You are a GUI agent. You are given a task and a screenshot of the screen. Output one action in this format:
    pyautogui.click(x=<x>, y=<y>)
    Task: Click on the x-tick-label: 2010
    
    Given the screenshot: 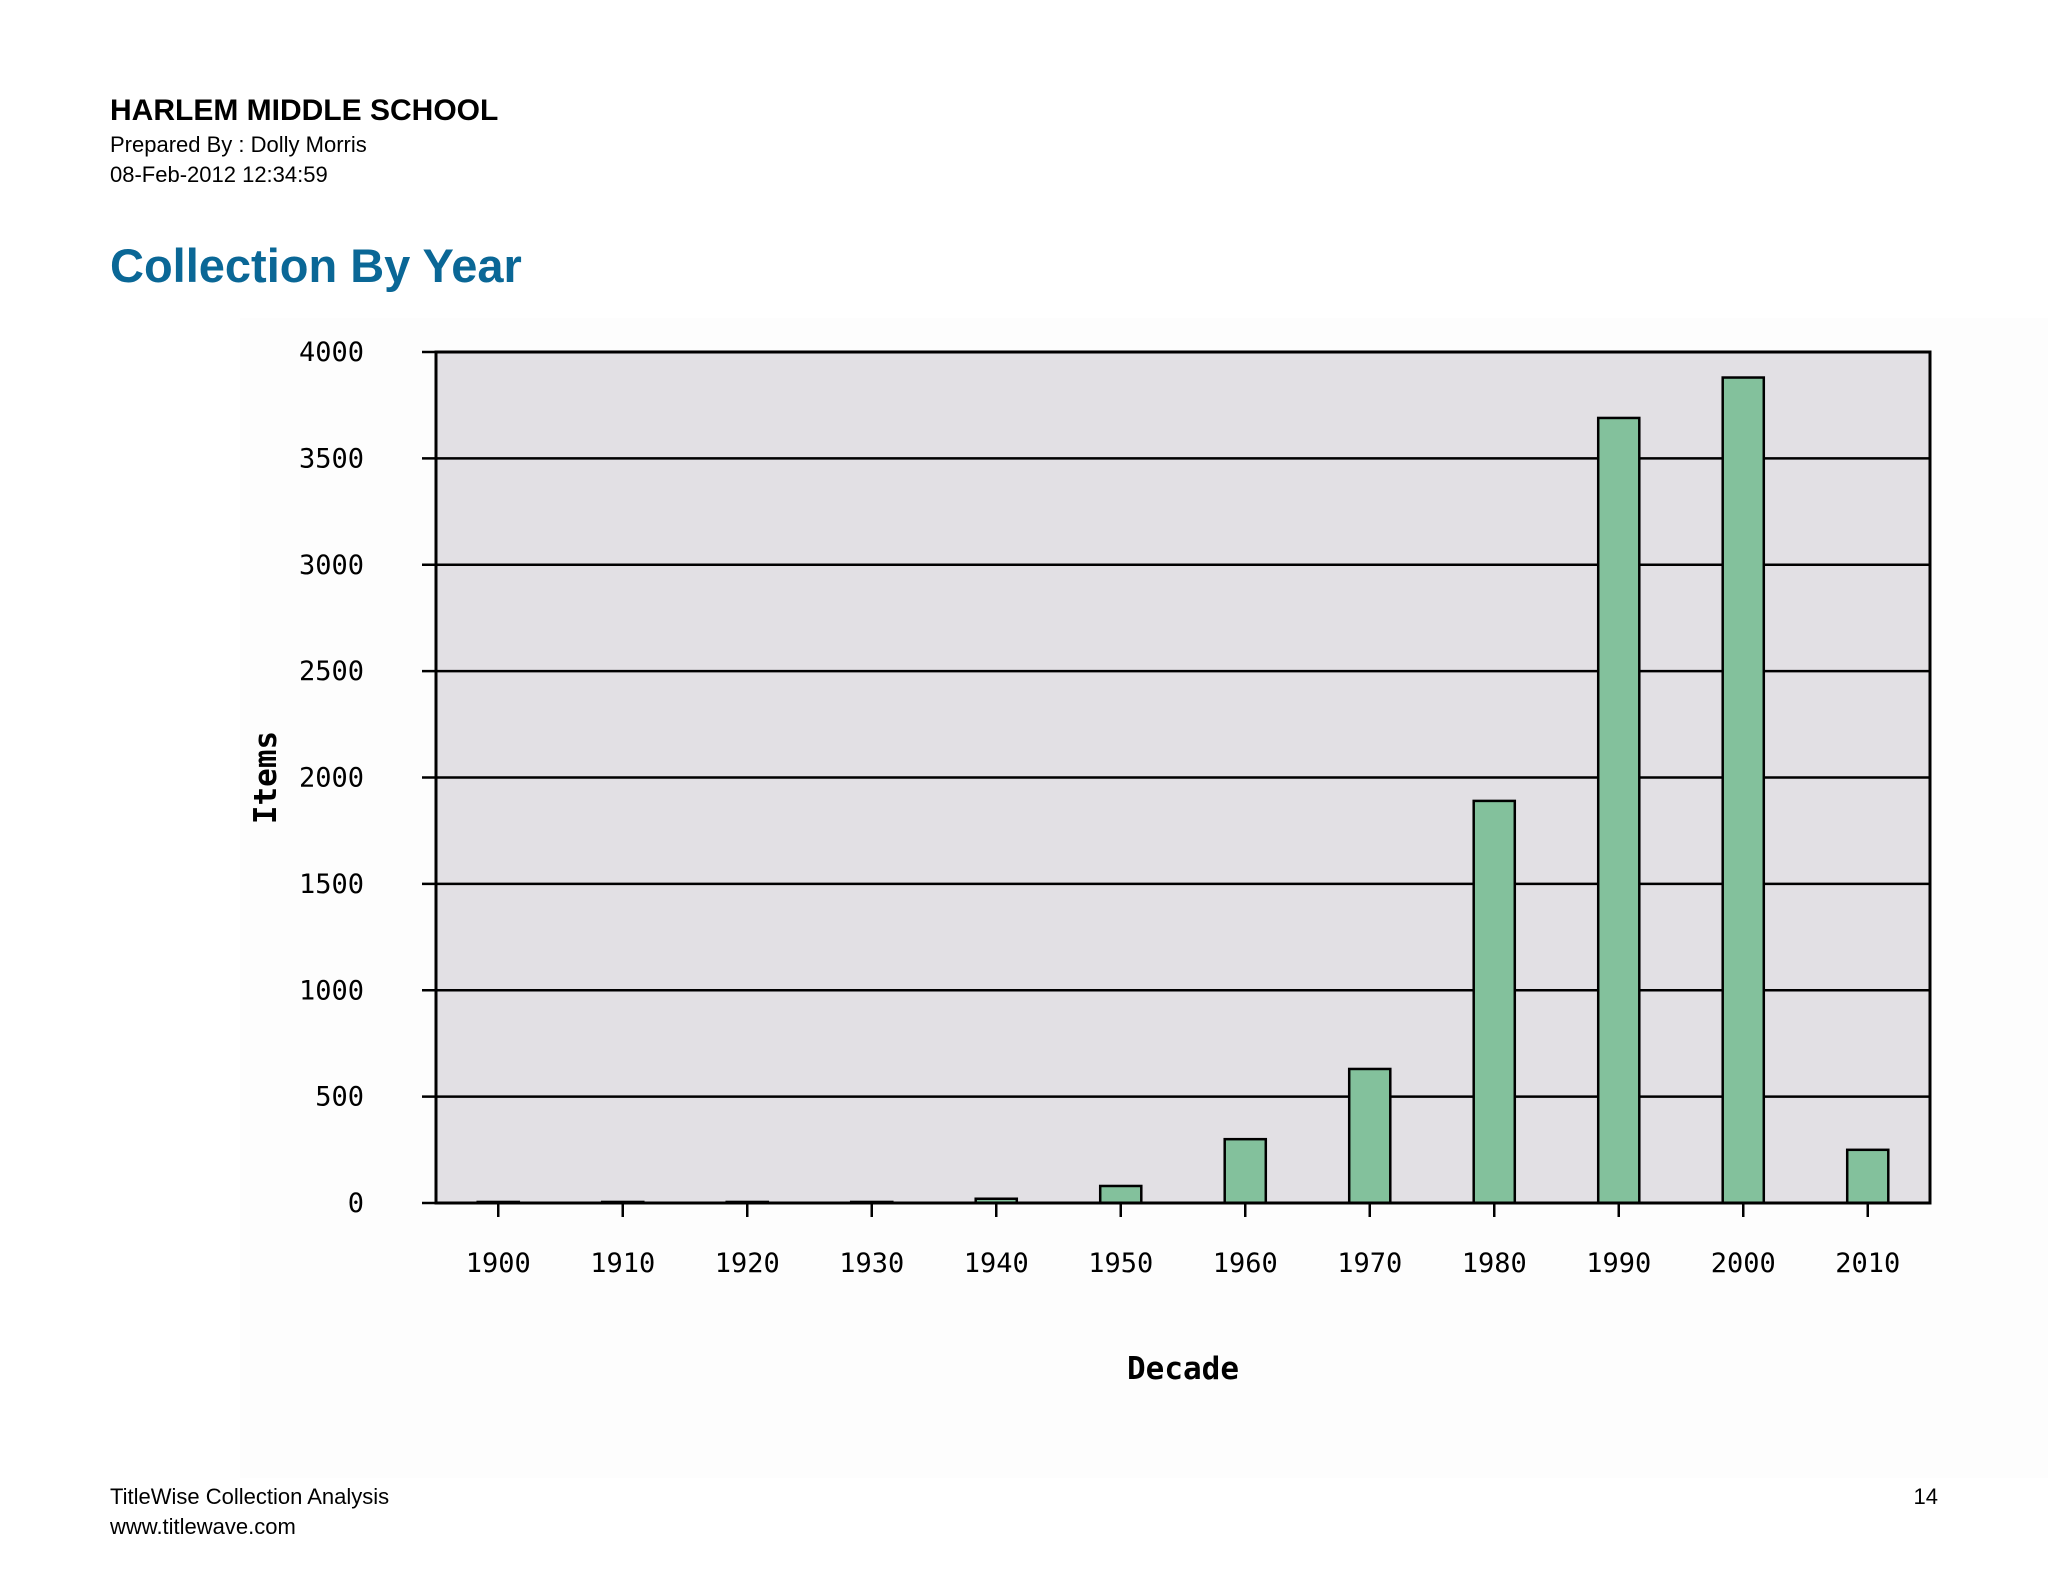 What is the action you would take?
    pyautogui.click(x=1867, y=1263)
    